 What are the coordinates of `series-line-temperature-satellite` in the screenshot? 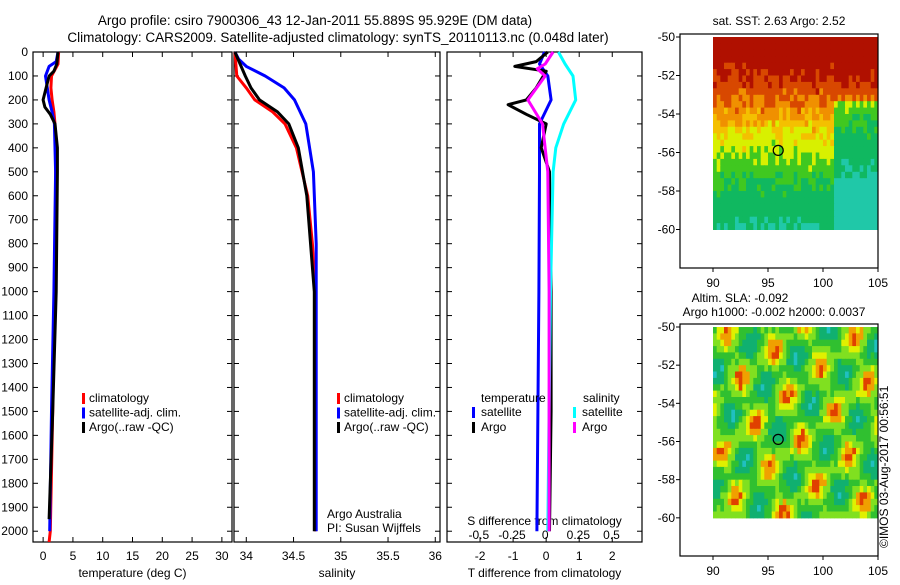 It's located at (544, 291).